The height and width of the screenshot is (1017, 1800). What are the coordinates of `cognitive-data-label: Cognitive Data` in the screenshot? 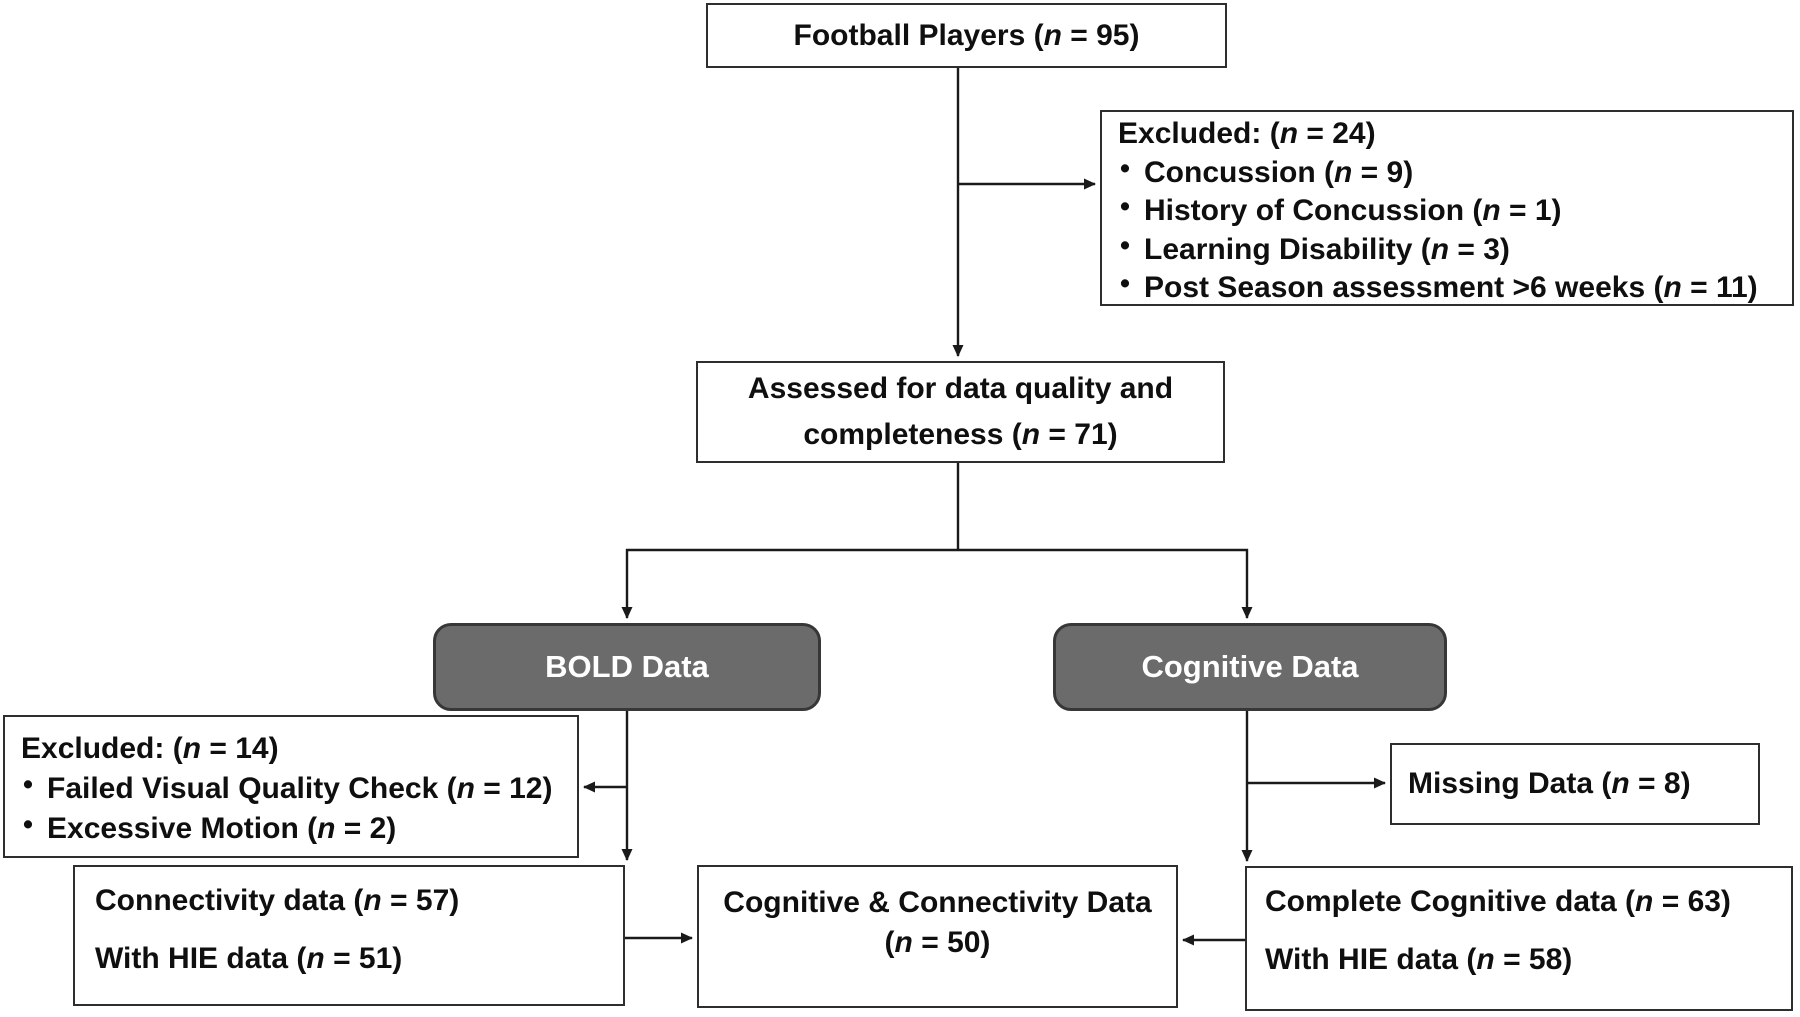 It's located at (1250, 666).